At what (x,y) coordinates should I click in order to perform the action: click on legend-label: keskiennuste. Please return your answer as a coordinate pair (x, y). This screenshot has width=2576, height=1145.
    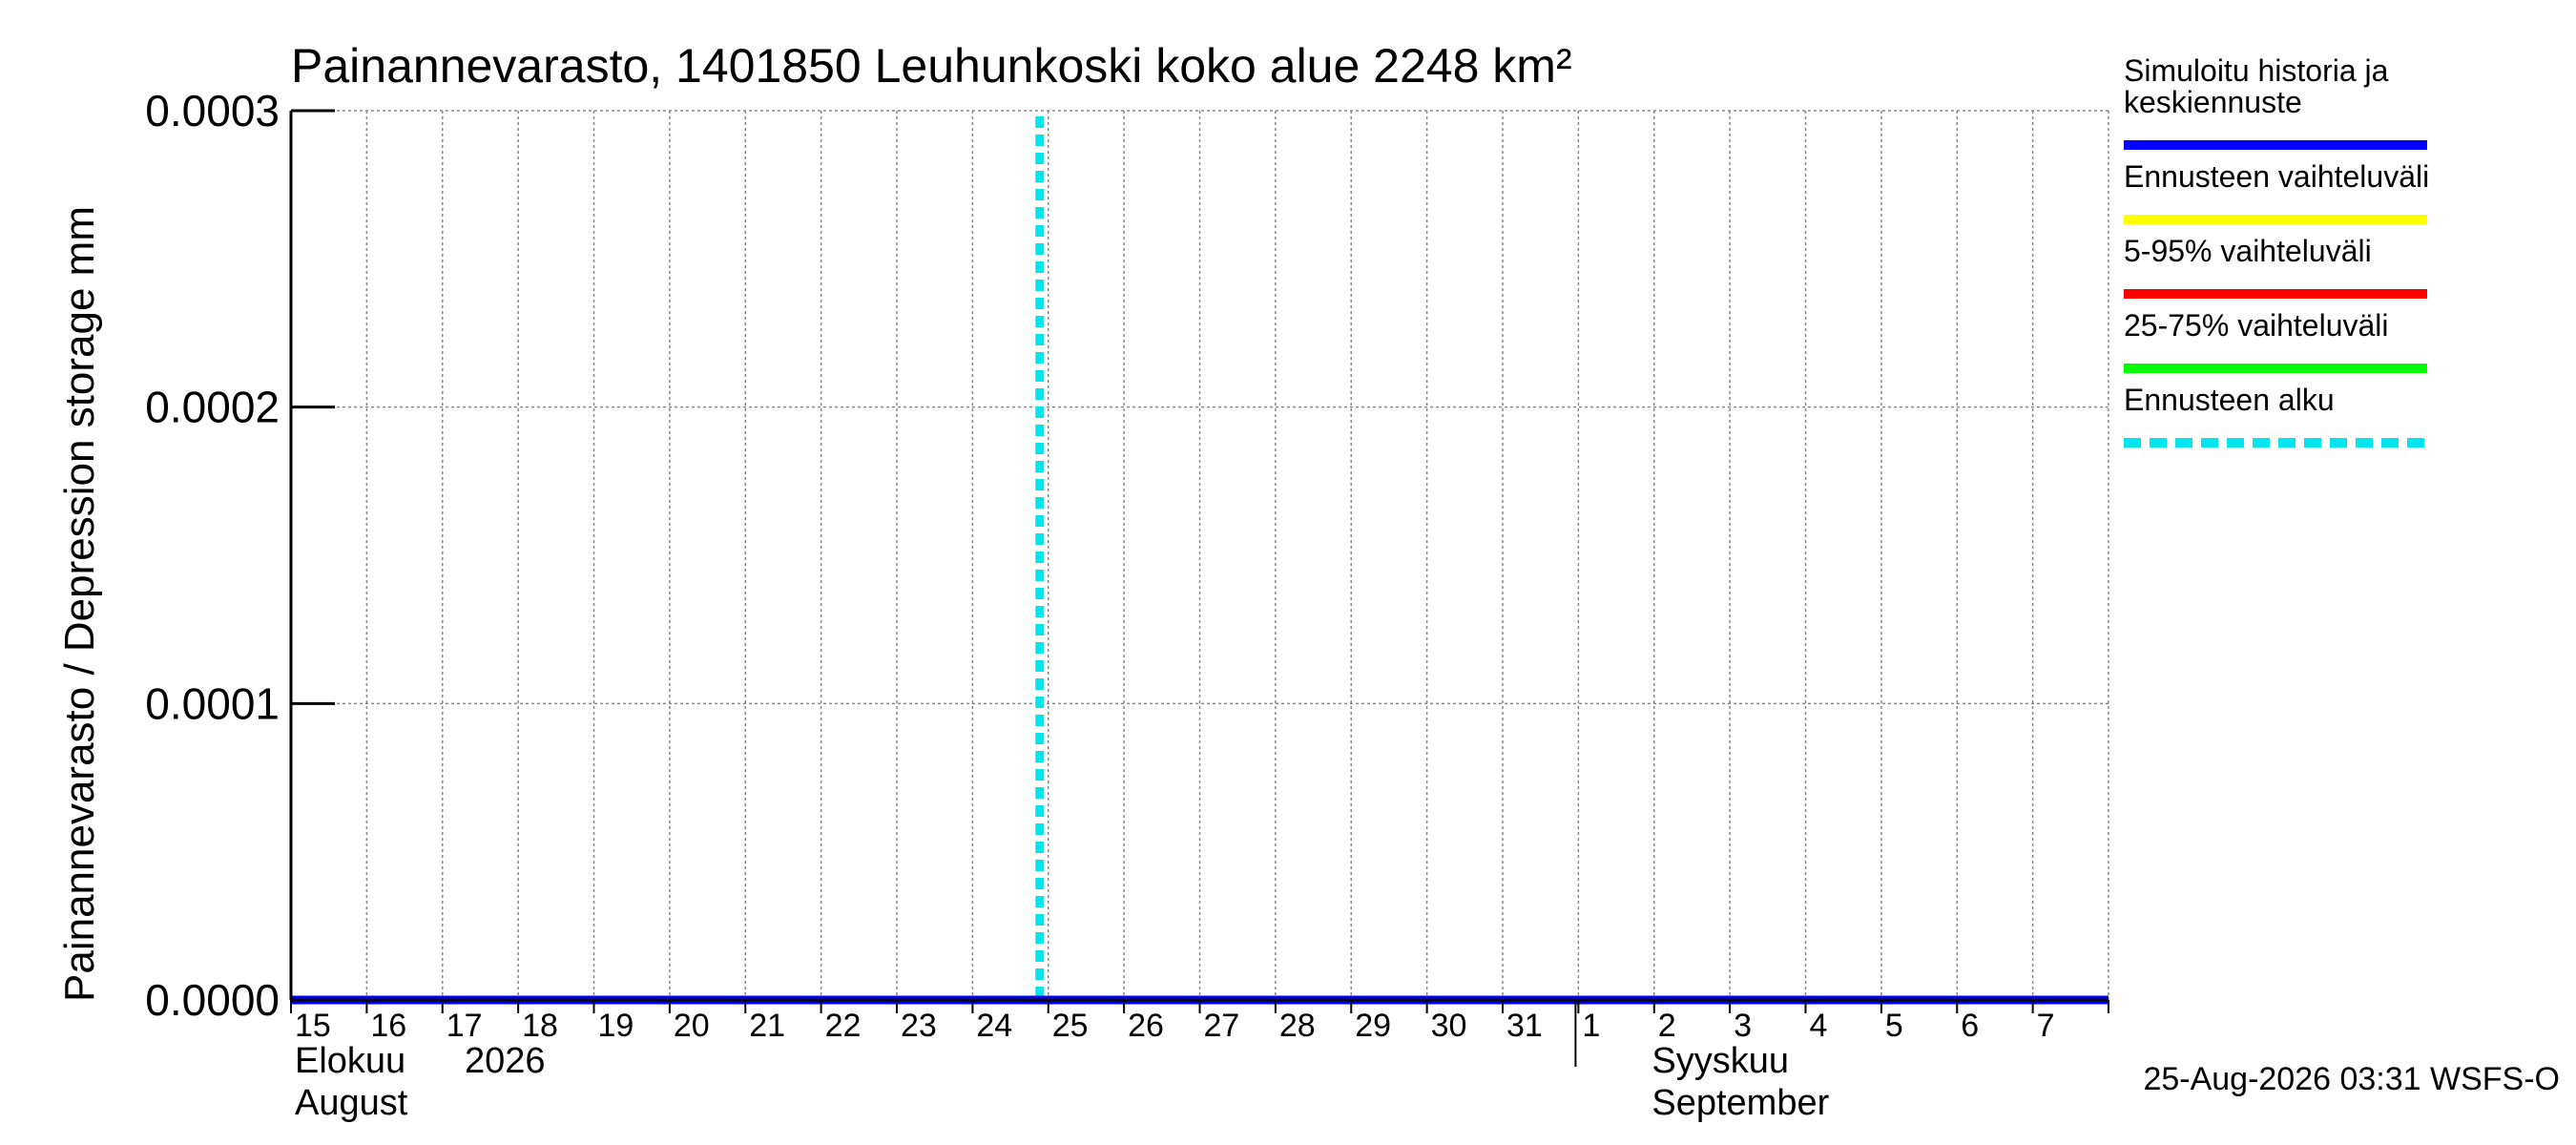
    Looking at the image, I should click on (2213, 102).